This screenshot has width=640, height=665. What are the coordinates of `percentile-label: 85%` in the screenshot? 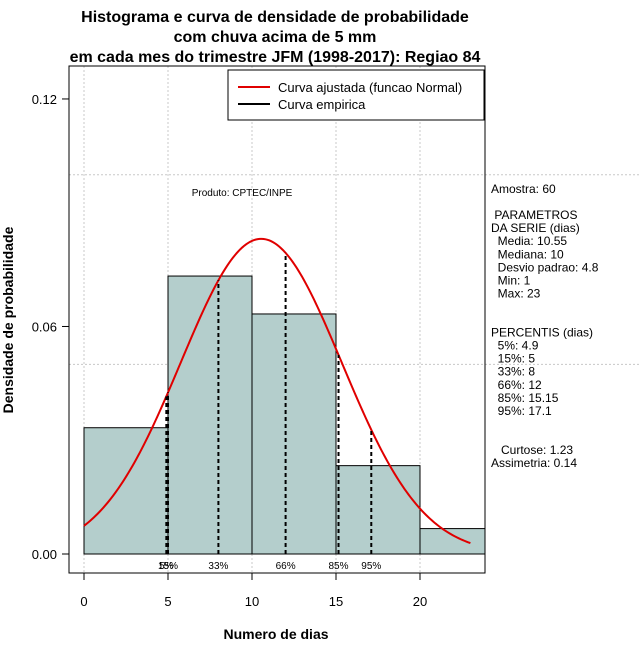 It's located at (339, 566).